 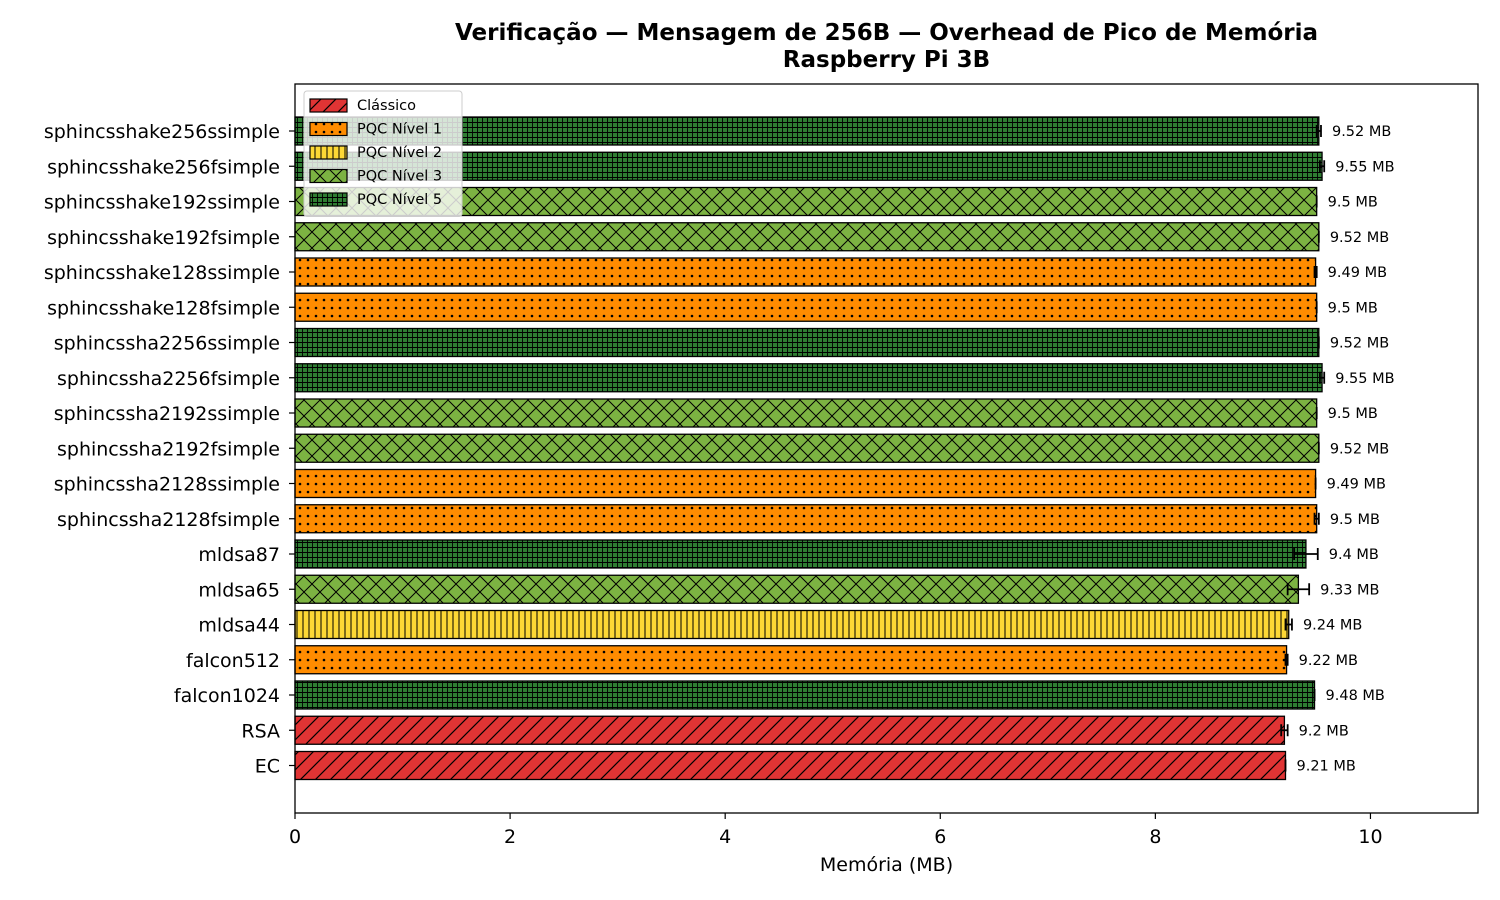 I want to click on x-tick-label: 2, so click(x=510, y=837).